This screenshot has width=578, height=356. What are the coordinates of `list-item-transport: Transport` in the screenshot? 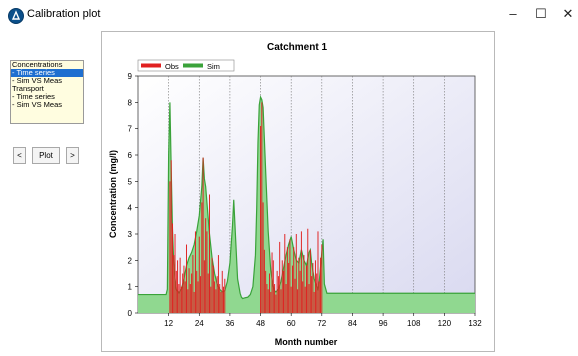 It's located at (28, 88).